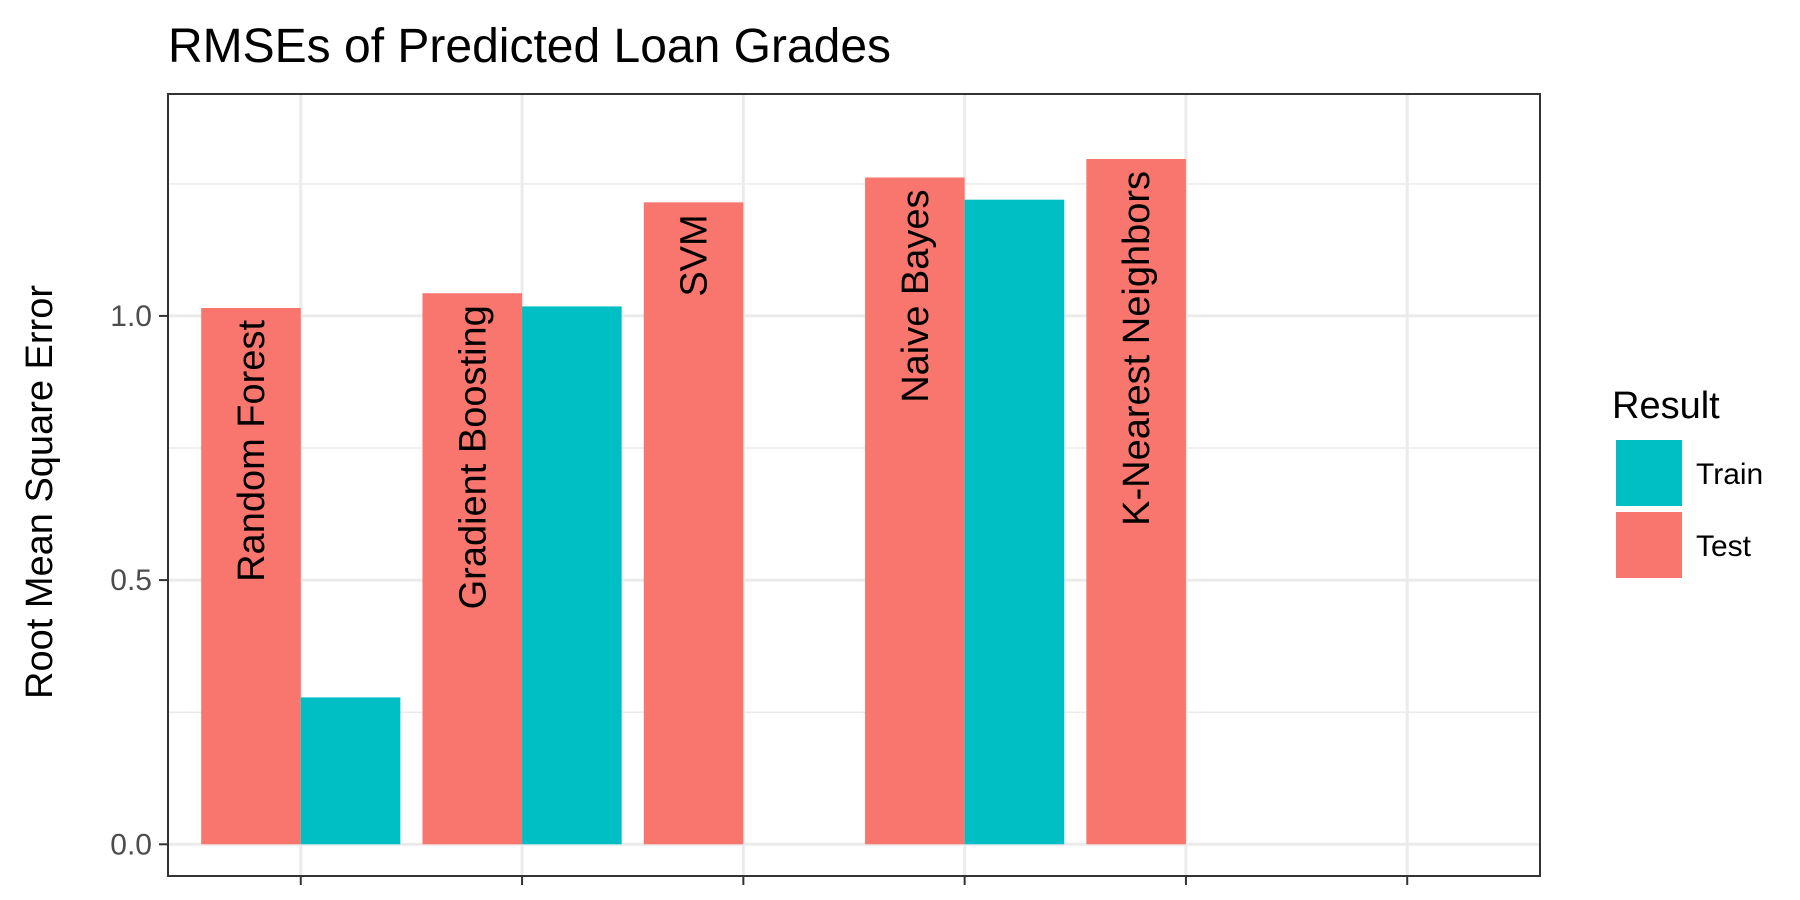 Image resolution: width=1800 pixels, height=900 pixels. I want to click on legend-title: Result, so click(1666, 406).